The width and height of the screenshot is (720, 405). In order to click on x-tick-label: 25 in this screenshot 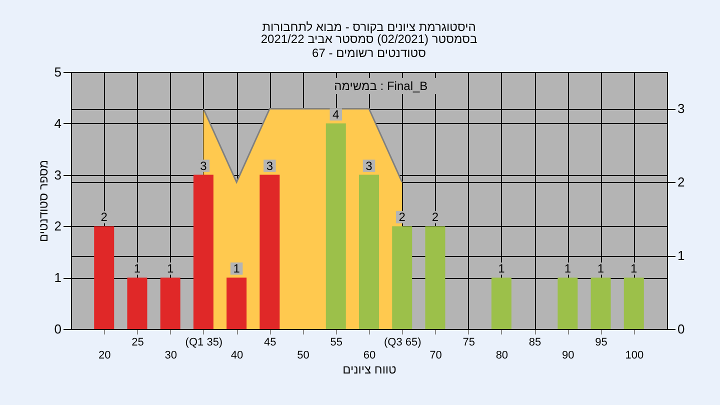, I will do `click(138, 342)`.